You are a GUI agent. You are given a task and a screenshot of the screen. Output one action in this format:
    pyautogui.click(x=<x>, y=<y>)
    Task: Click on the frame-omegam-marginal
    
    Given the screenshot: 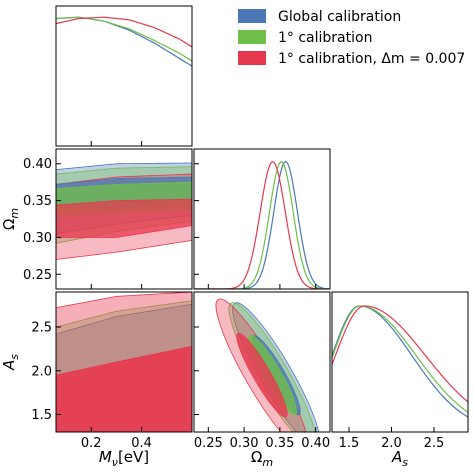 What is the action you would take?
    pyautogui.click(x=262, y=219)
    